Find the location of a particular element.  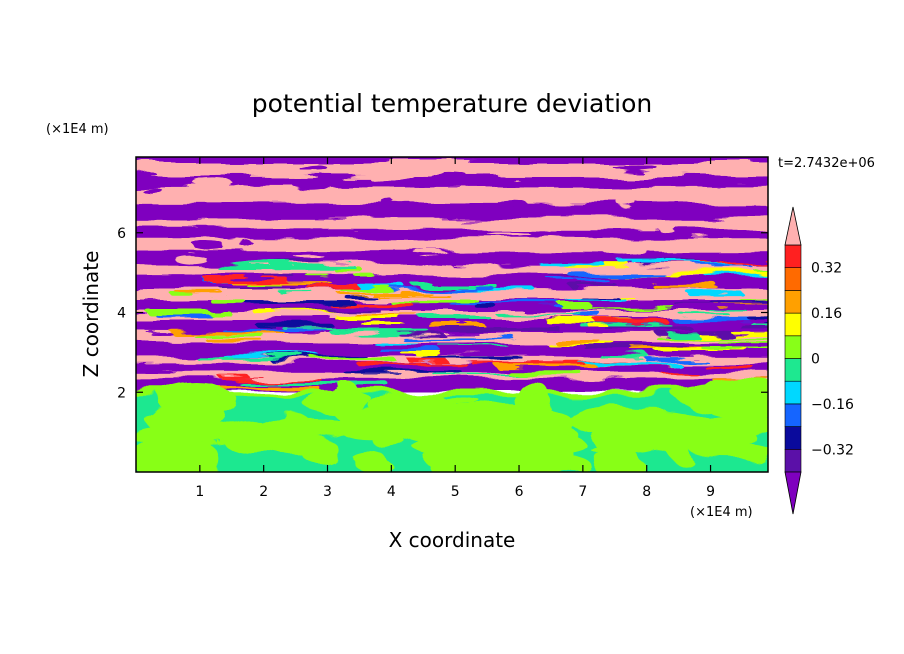

y-unit-label: (×1E4 m) is located at coordinates (77, 129).